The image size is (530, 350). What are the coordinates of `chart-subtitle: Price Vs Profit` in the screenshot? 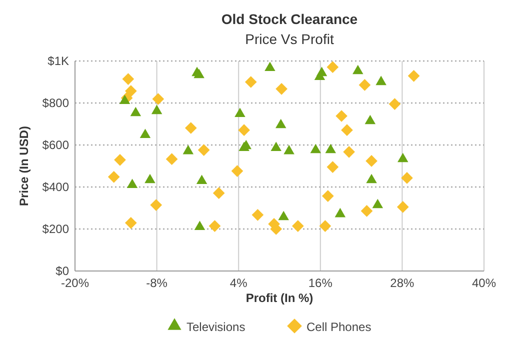 It's located at (289, 39).